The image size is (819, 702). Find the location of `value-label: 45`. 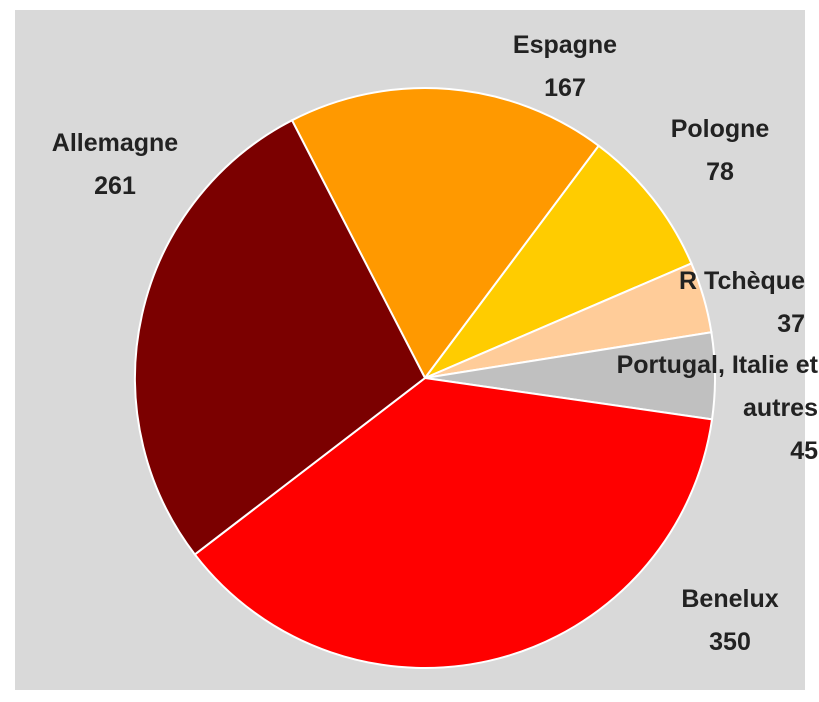

value-label: 45 is located at coordinates (804, 451).